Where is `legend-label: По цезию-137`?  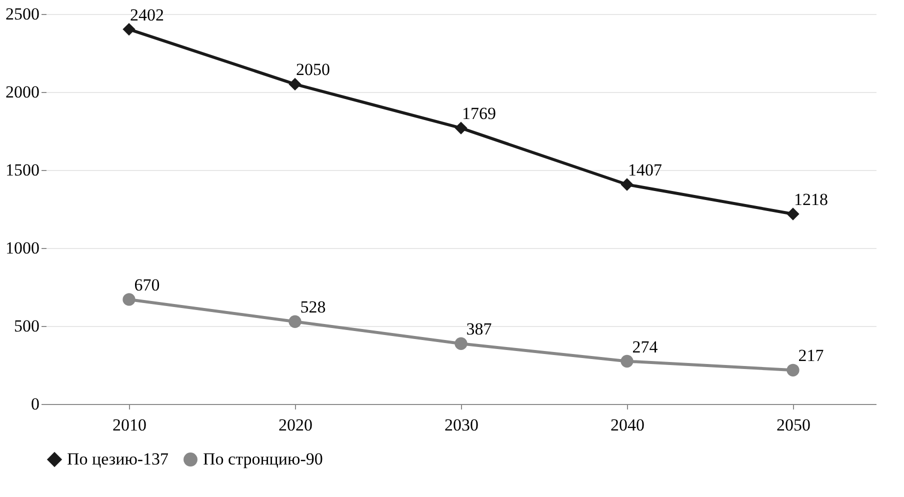
legend-label: По цезию-137 is located at coordinates (118, 459).